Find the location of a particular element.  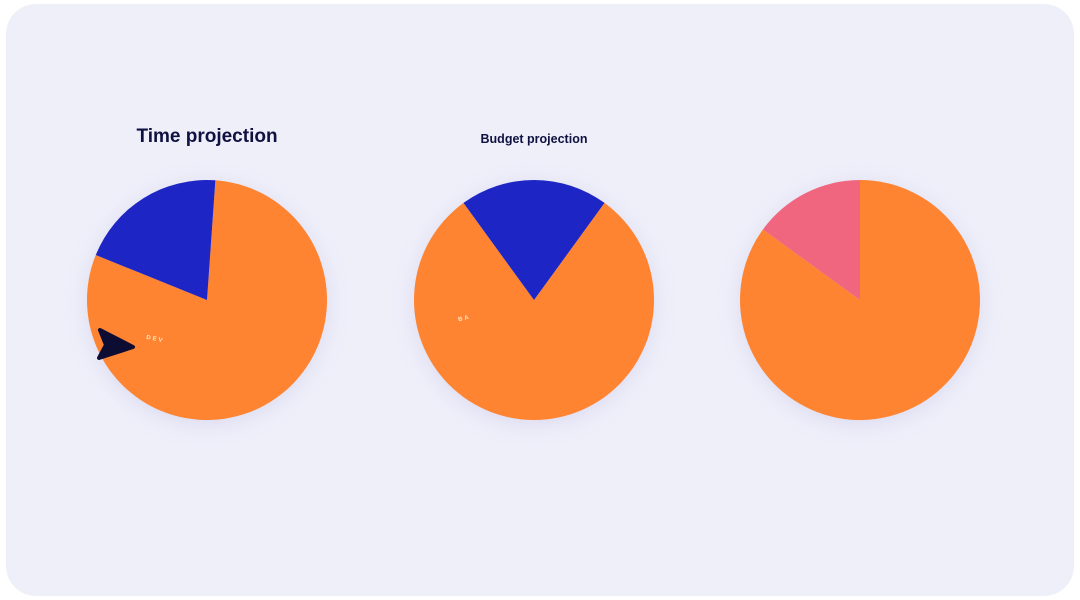

slice-label: BA is located at coordinates (465, 318).